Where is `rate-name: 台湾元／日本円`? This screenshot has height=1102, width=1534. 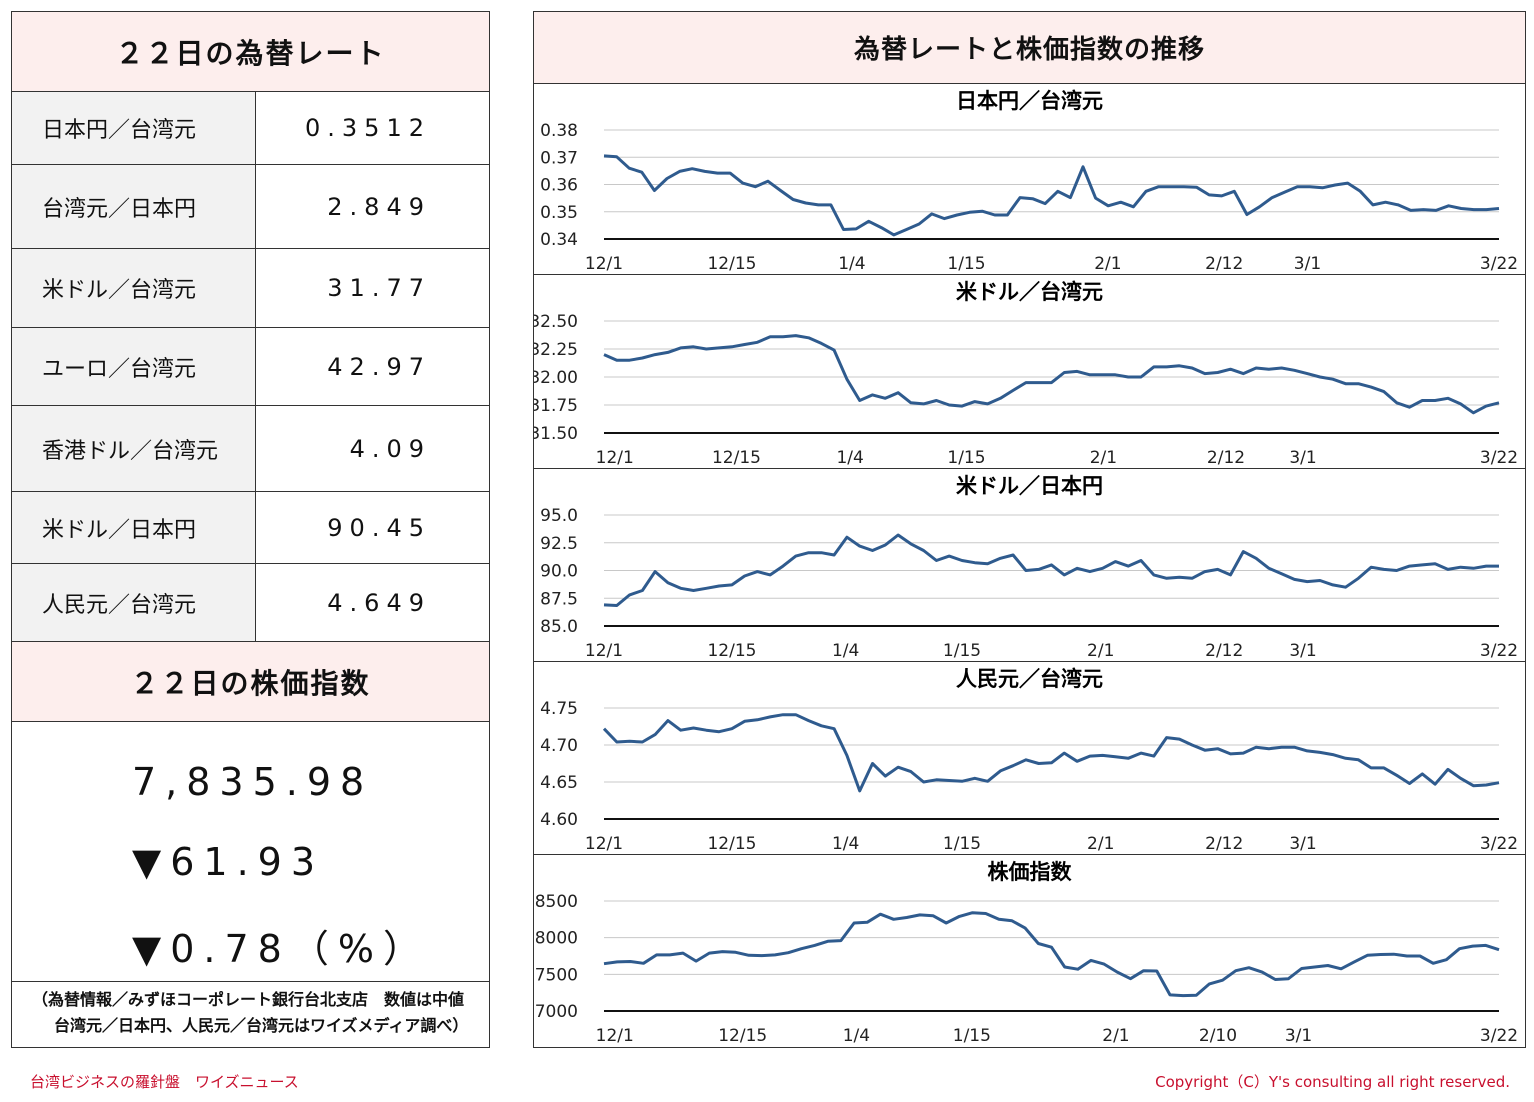 rate-name: 台湾元／日本円 is located at coordinates (134, 206).